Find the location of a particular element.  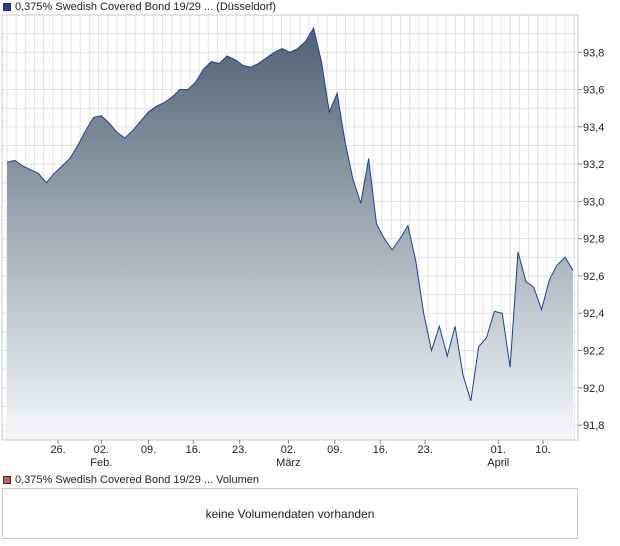

y-tick-label: 91,8 is located at coordinates (593, 426).